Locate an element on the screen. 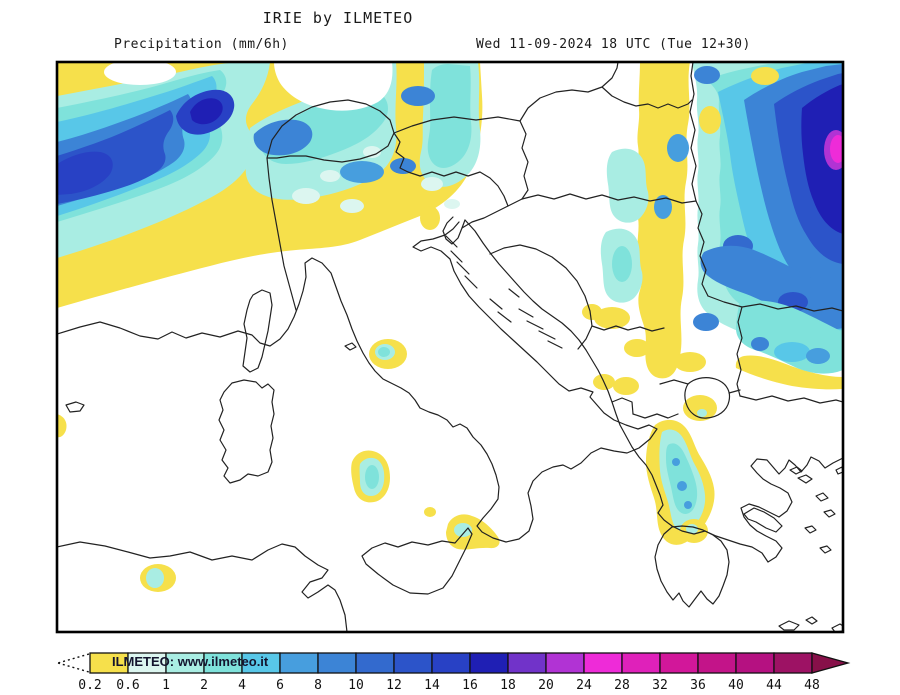  border-serbia-macedonia is located at coordinates (700, 386).